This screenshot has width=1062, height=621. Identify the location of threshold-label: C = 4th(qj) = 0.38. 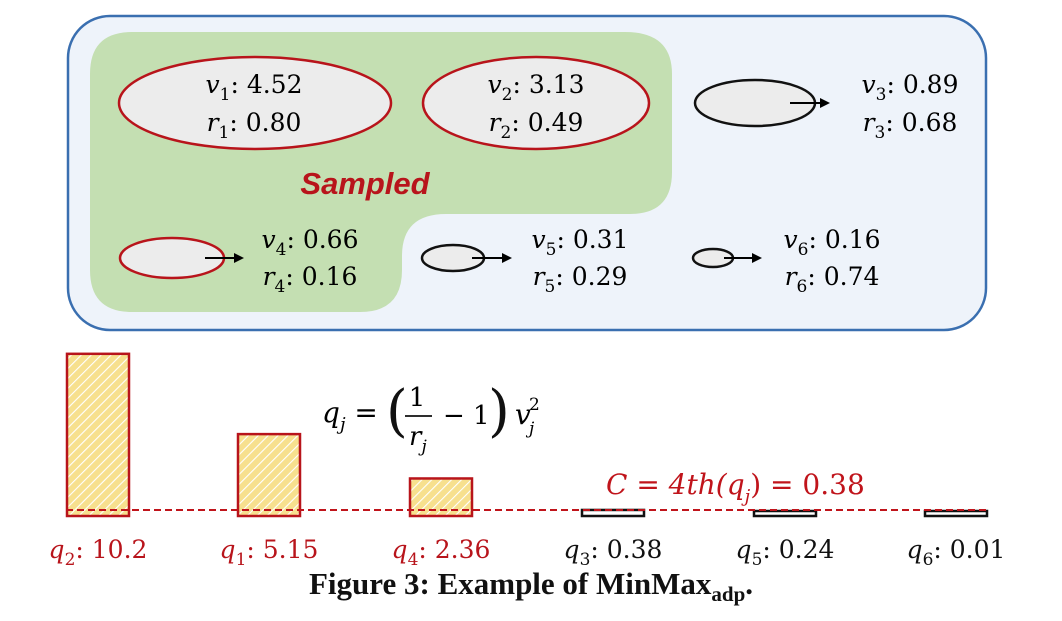
(735, 487).